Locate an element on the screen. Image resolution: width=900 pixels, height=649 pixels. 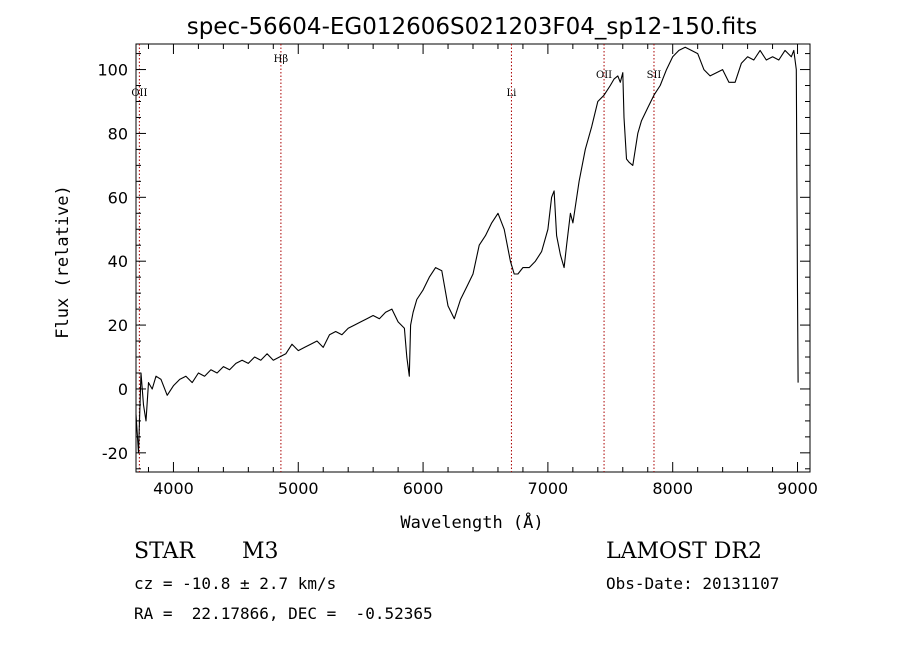
y-tick-label: 20 is located at coordinates (118, 325).